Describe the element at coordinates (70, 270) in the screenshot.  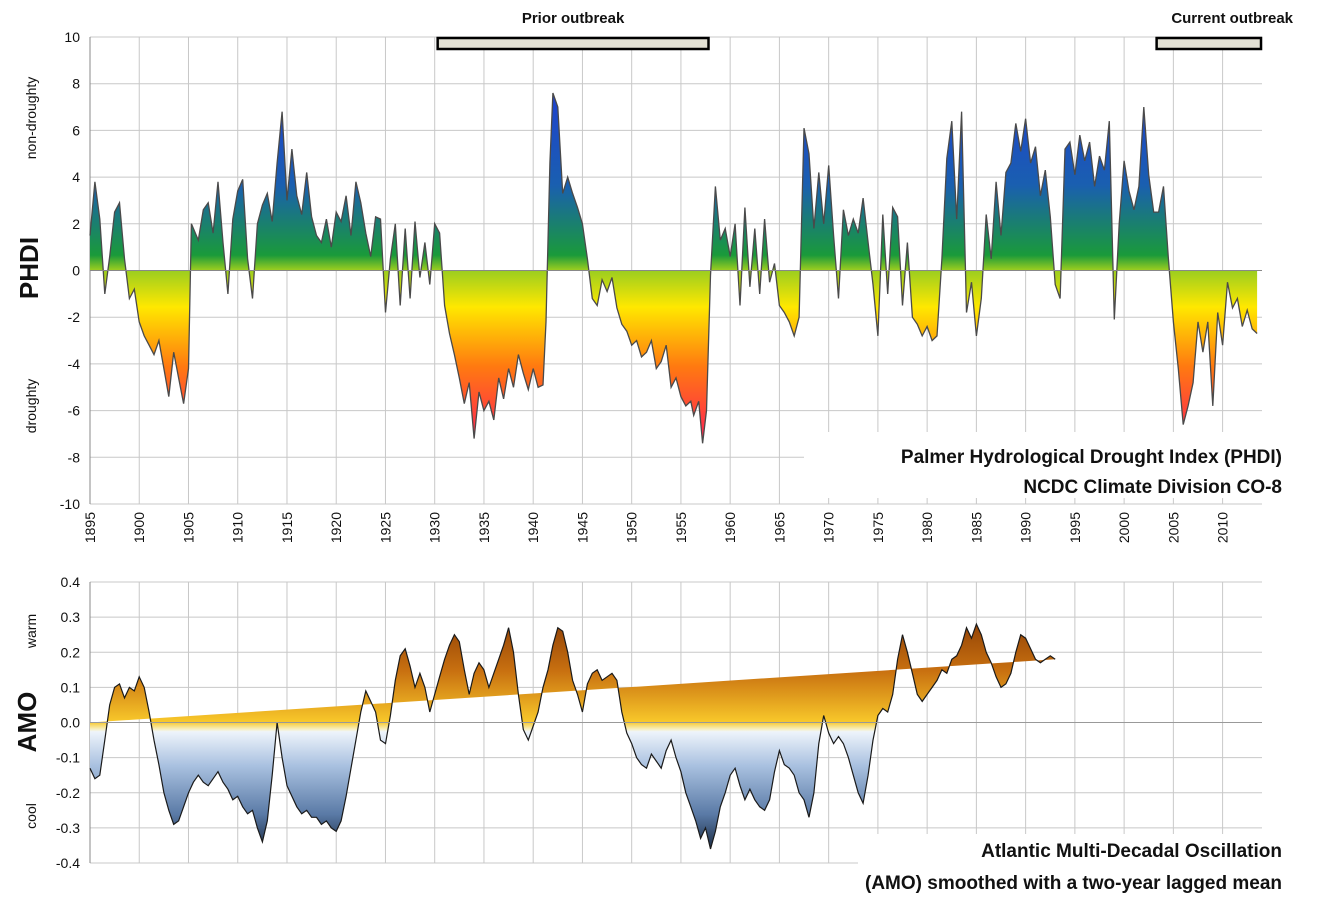
I see `phdi-y-ticks: 10 8 6 4 2 0 -2 -4 -6 -8 -10` at that location.